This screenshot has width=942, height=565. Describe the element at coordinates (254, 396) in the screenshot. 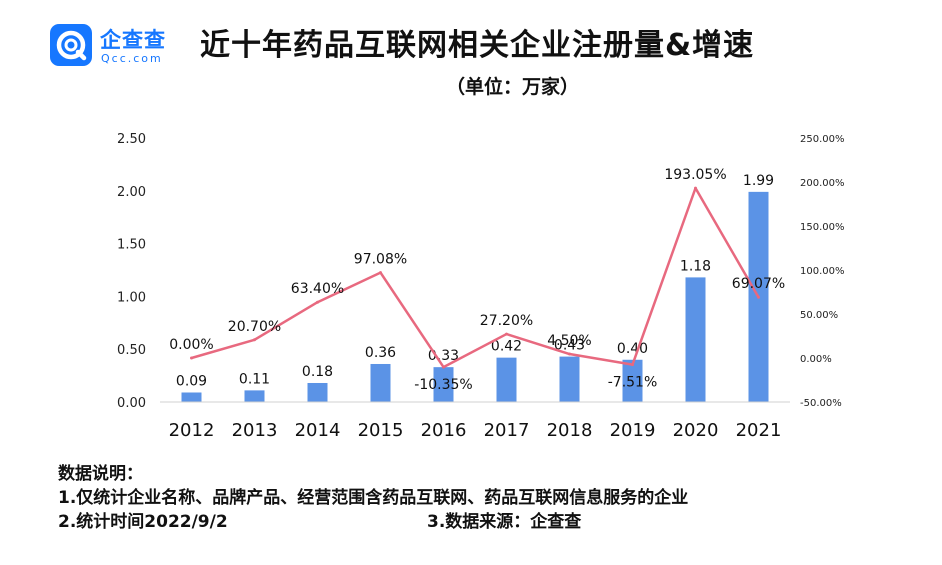

I see `bar-2013` at that location.